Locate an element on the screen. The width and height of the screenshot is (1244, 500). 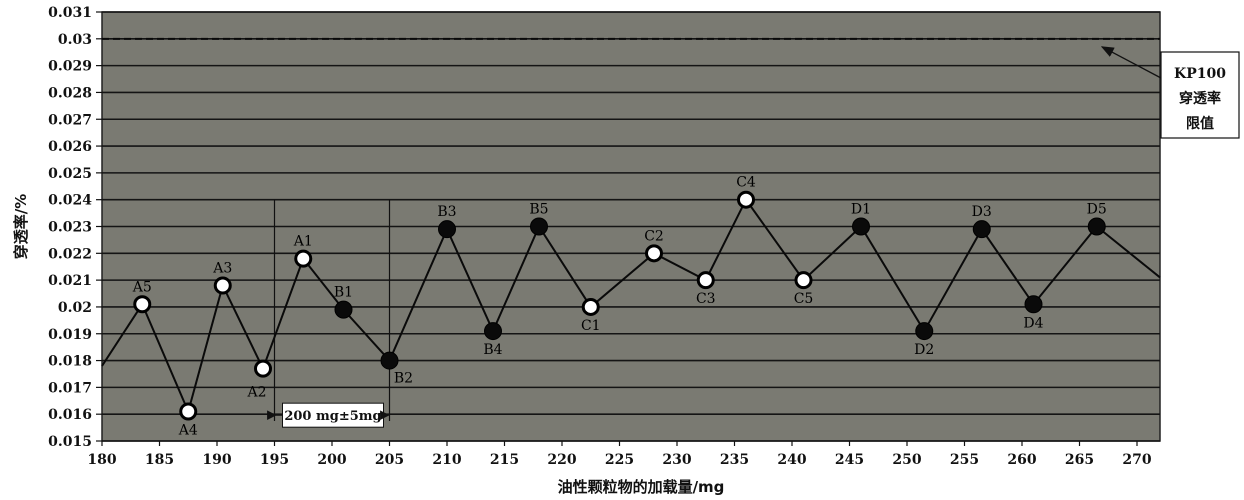
y-tick-label: 0.025 is located at coordinates (70, 174).